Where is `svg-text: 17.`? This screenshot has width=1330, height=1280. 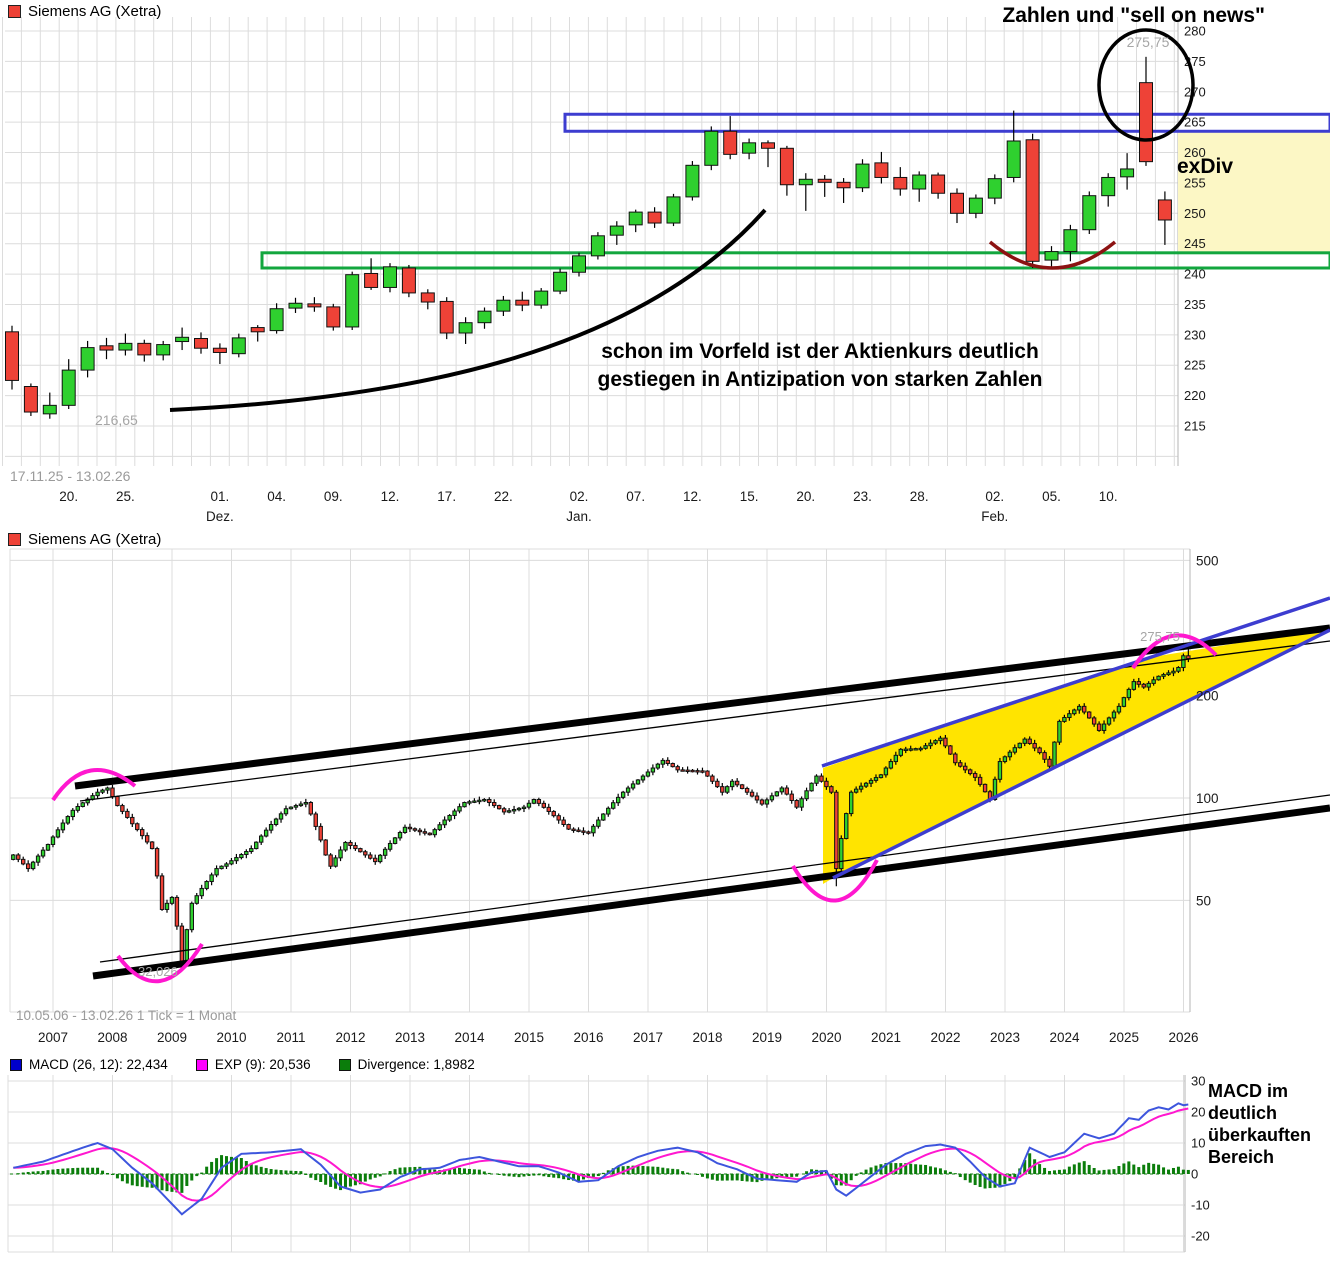
svg-text: 17. is located at coordinates (446, 496).